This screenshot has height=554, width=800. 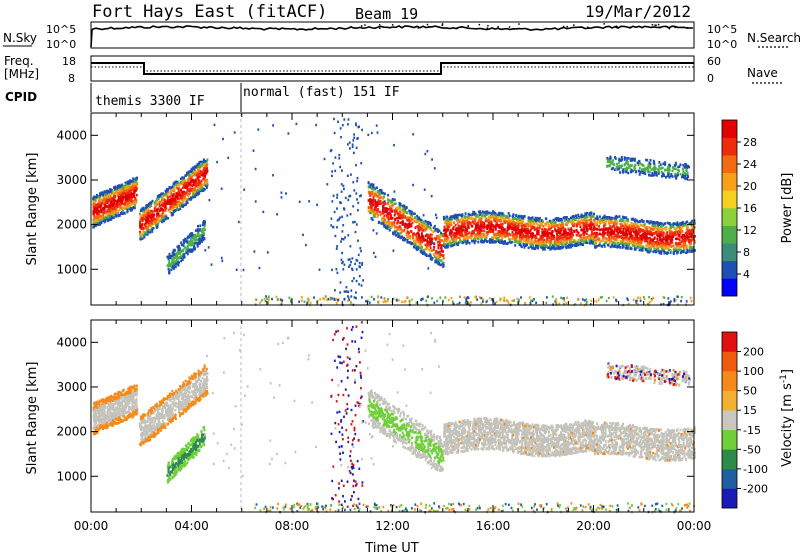 What do you see at coordinates (563, 26) in the screenshot?
I see `noise-search-point` at bounding box center [563, 26].